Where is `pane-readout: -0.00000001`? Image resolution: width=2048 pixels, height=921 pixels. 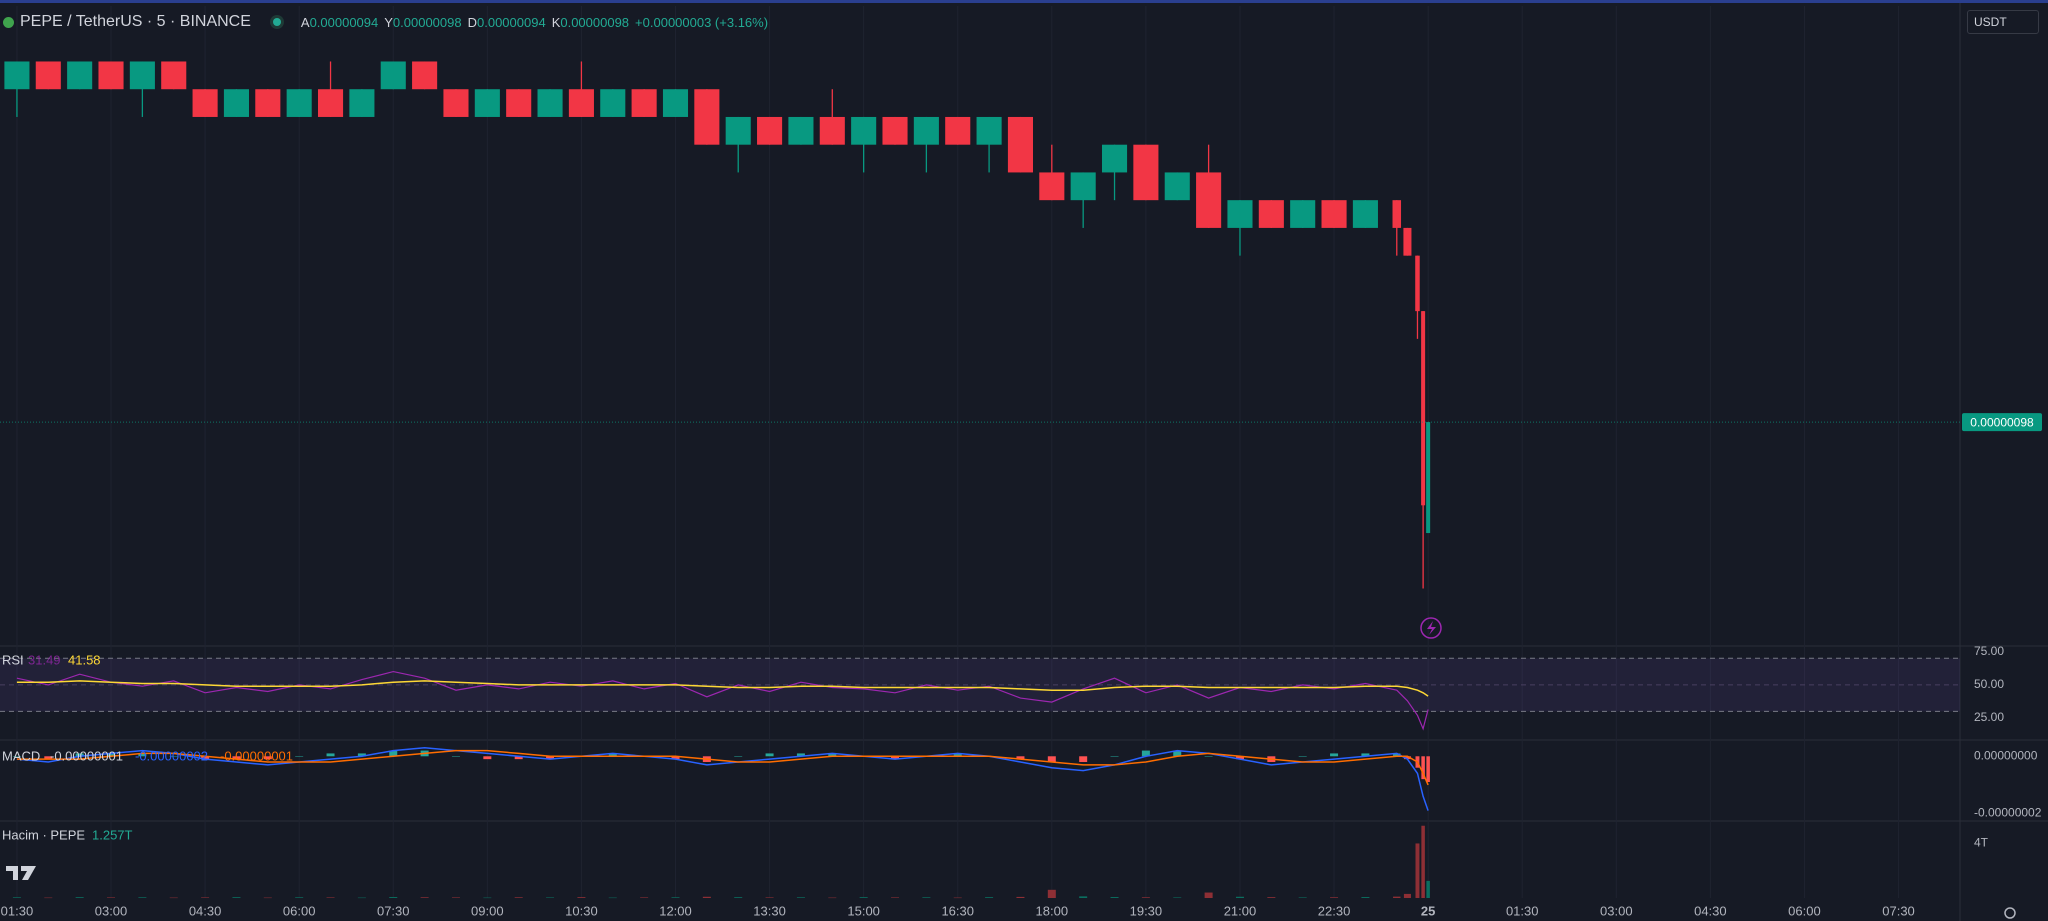 pane-readout: -0.00000001 is located at coordinates (86, 755).